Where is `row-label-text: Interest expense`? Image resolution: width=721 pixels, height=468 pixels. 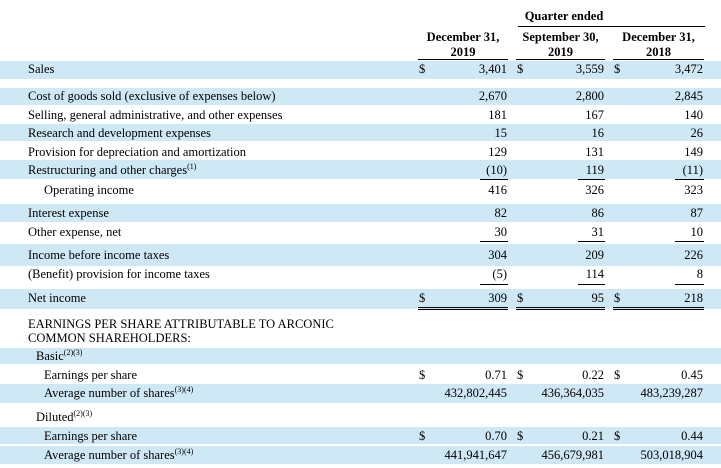
row-label-text: Interest expense is located at coordinates (68, 213).